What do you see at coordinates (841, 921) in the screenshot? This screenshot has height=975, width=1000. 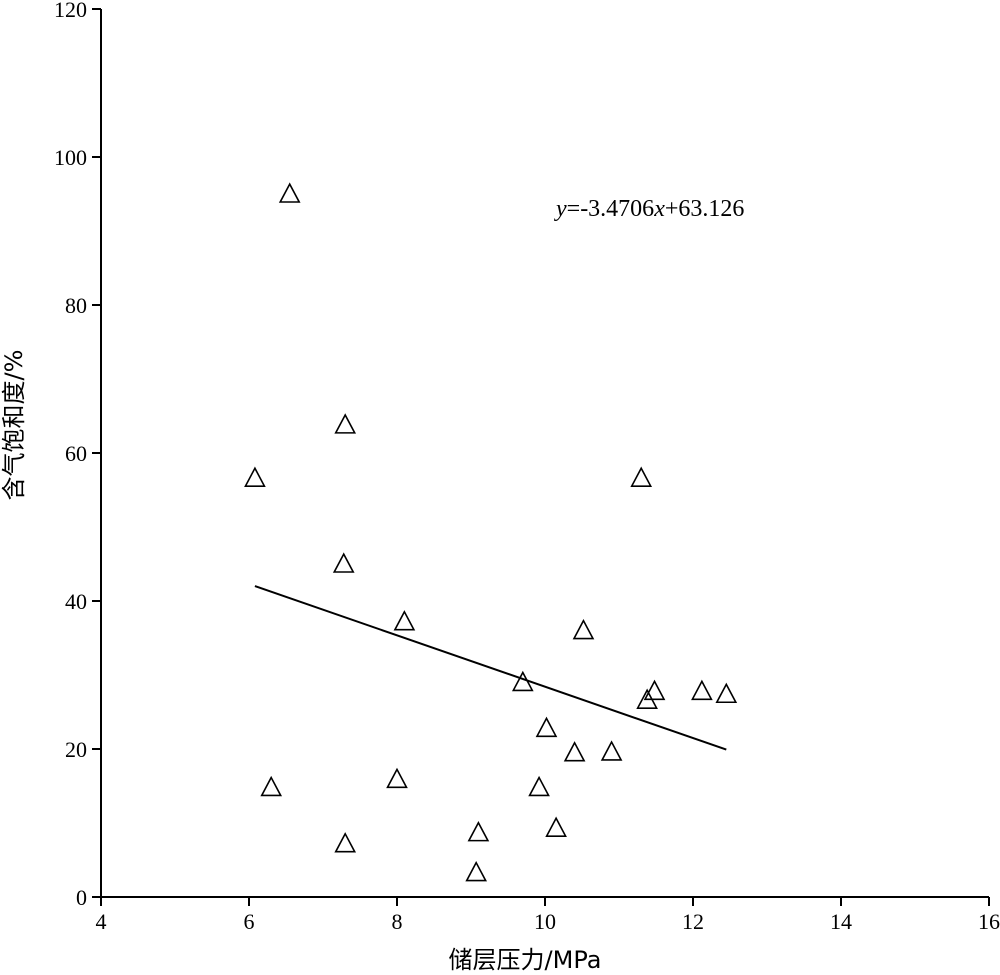 I see `x-tick-label: 14` at bounding box center [841, 921].